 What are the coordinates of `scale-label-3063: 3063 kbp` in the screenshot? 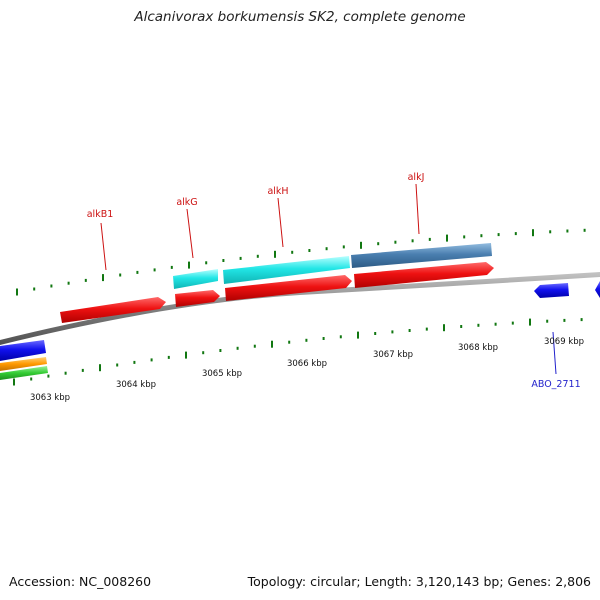 It's located at (50, 398).